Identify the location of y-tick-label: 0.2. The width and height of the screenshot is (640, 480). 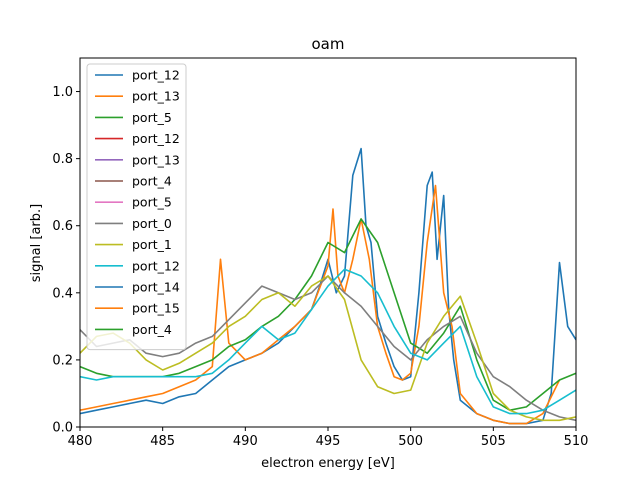
(62, 360).